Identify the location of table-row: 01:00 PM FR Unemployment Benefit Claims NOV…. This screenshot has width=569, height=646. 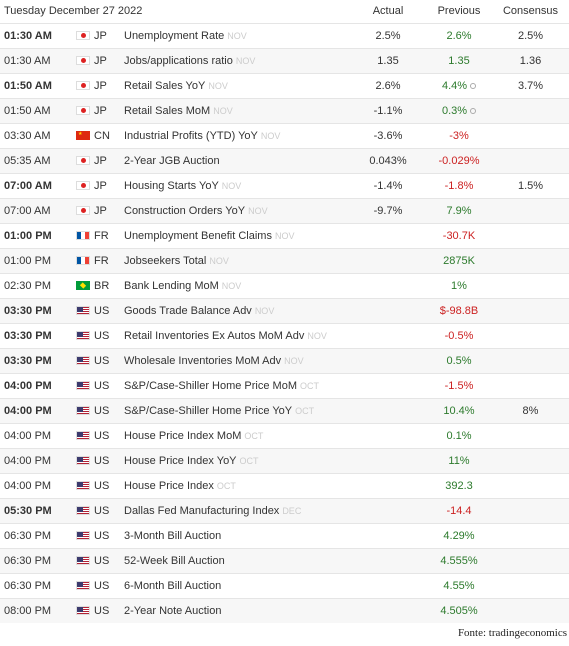
(284, 235).